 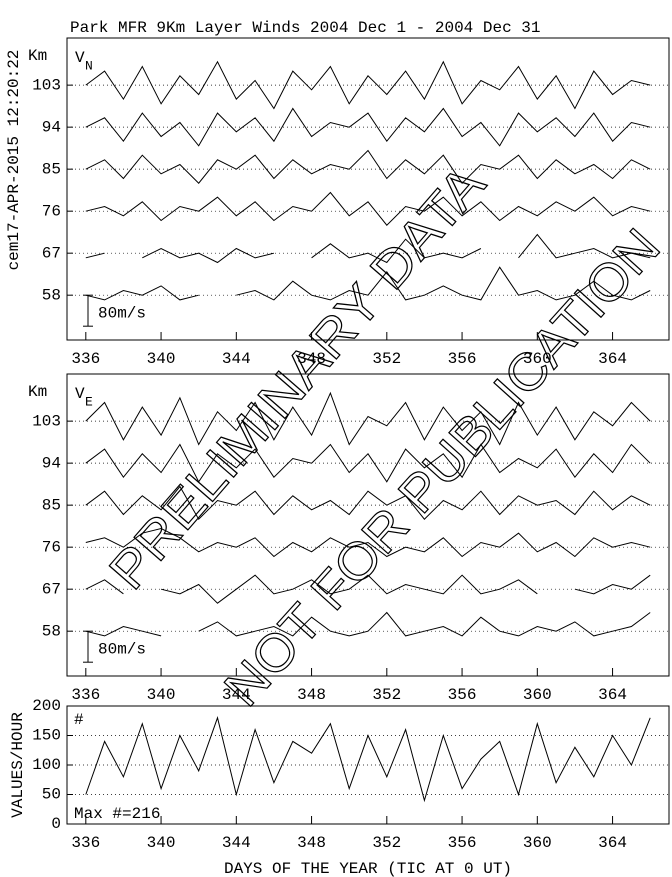 What do you see at coordinates (51, 795) in the screenshot?
I see `y-tick-label: 50` at bounding box center [51, 795].